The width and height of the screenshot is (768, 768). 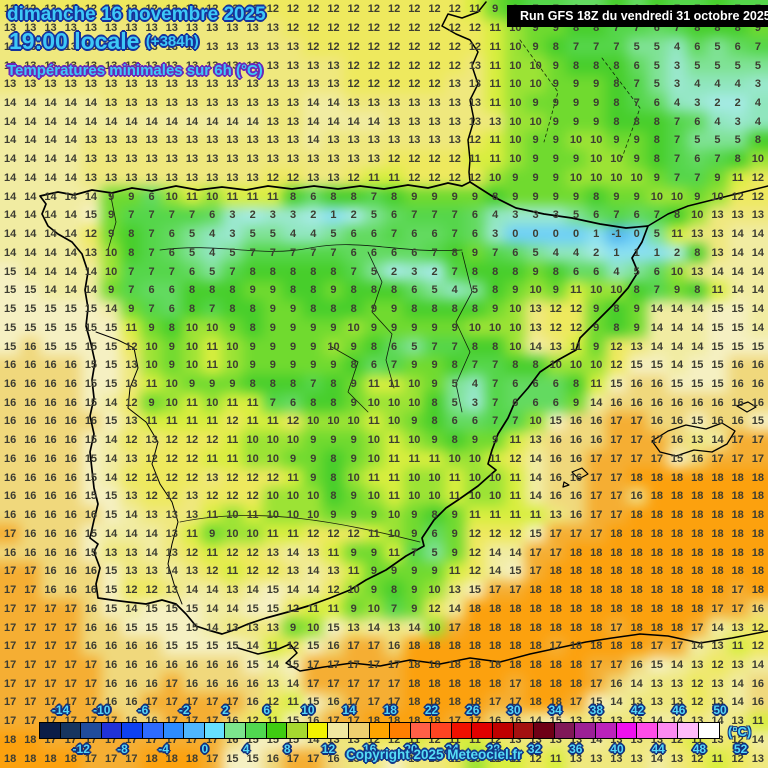 I want to click on local-time-label: 19:00 locale, so click(x=74, y=41).